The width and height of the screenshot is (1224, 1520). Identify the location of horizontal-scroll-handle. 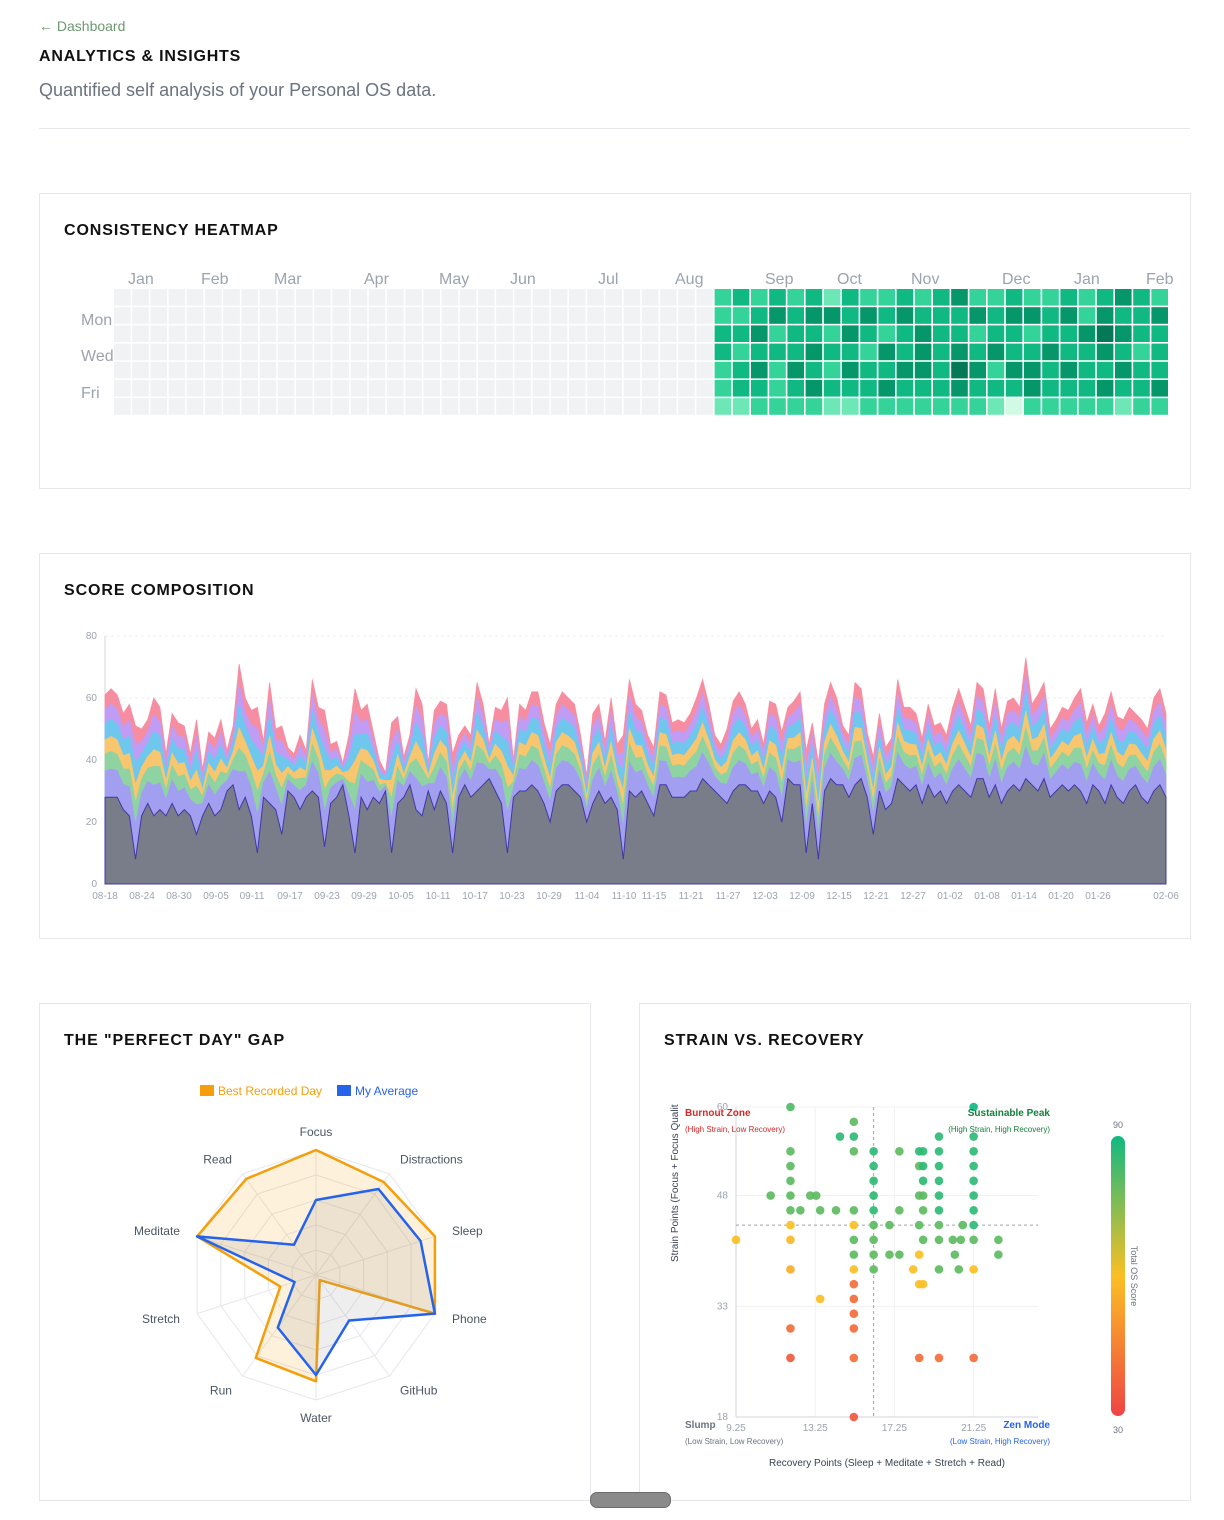
(630, 1500).